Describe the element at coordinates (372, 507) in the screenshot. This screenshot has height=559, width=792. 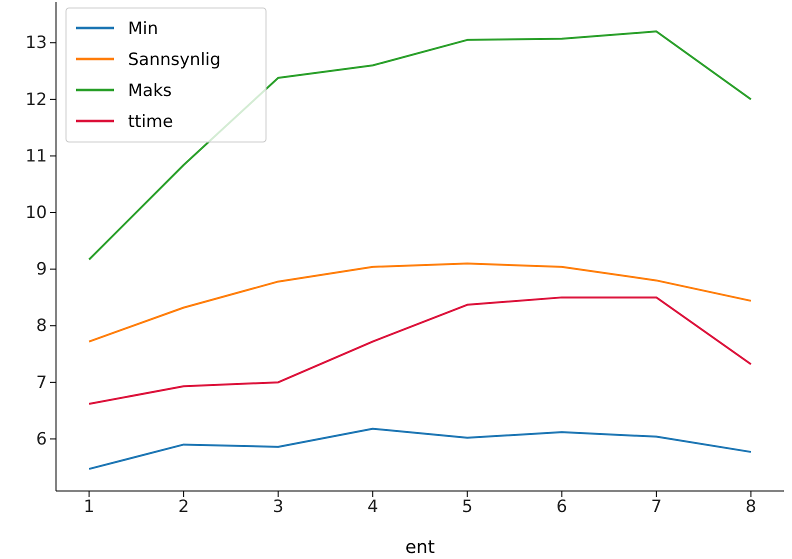
I see `x-tick-label: 4` at that location.